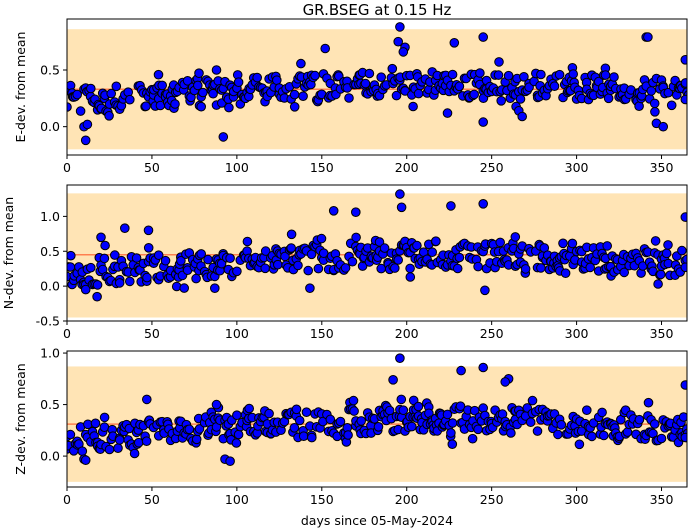 The width and height of the screenshot is (692, 531). Describe the element at coordinates (67, 499) in the screenshot. I see `x-tick-label: 0` at that location.